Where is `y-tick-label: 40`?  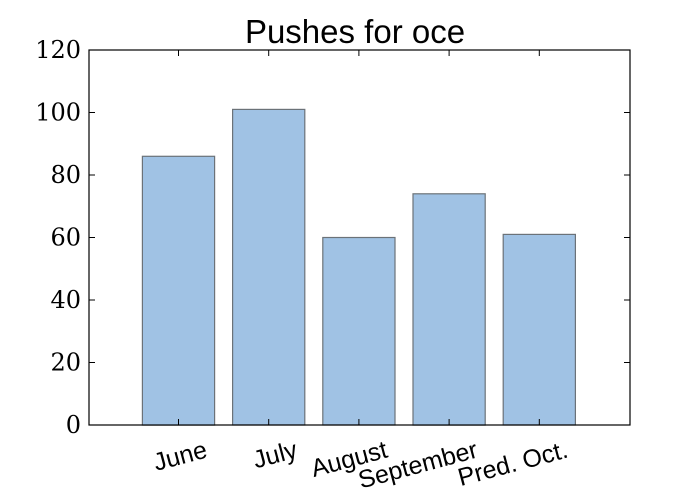
y-tick-label: 40 is located at coordinates (65, 300).